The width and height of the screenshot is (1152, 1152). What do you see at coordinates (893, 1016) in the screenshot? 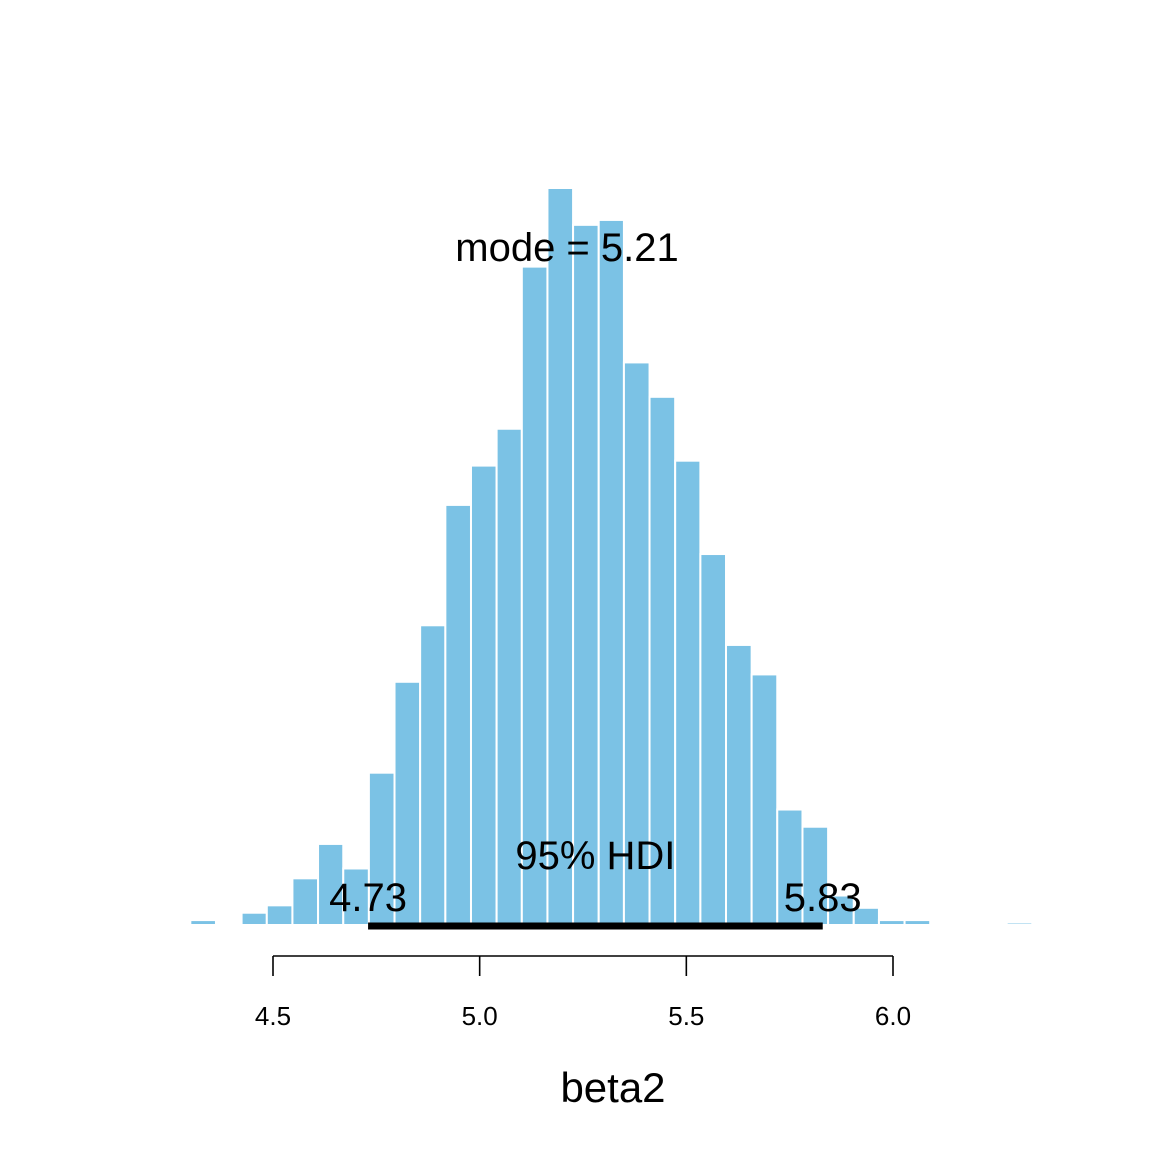
I see `x-tick-label: 6.0` at bounding box center [893, 1016].